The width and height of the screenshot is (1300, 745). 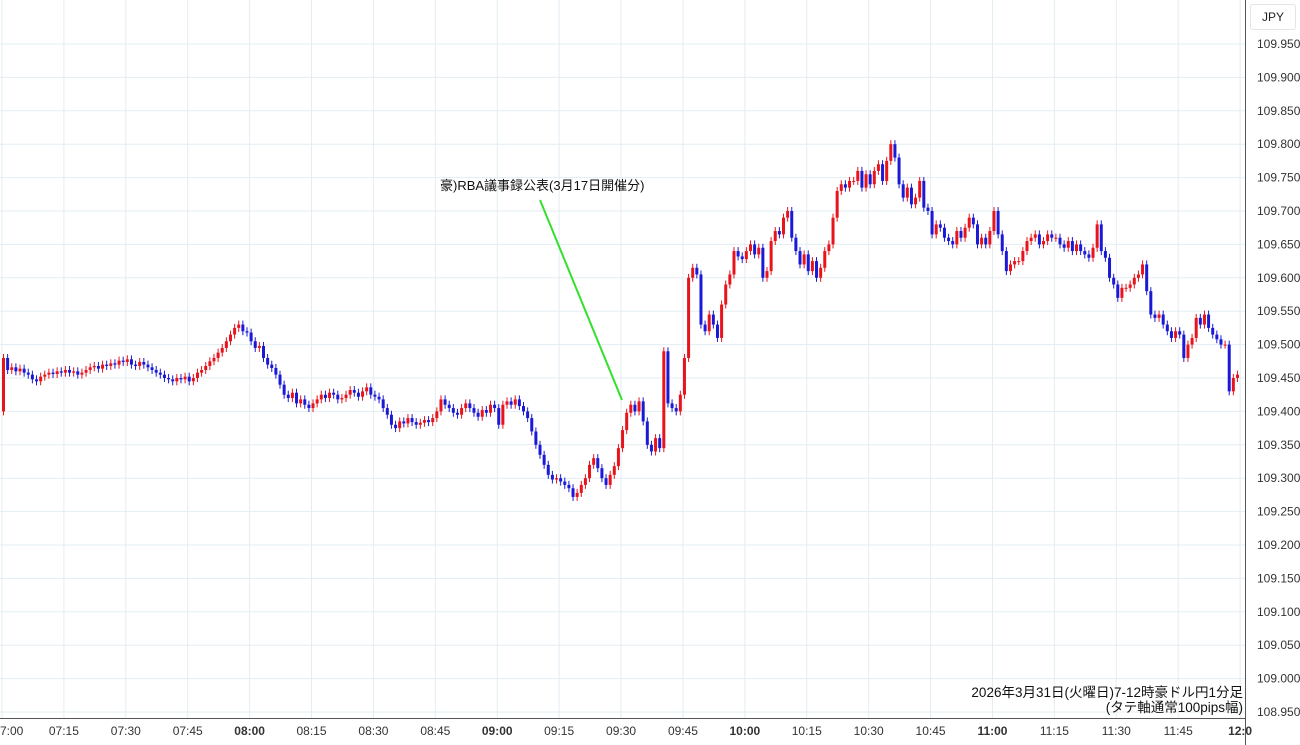 What do you see at coordinates (1278, 44) in the screenshot?
I see `price-tick-label: 109.950` at bounding box center [1278, 44].